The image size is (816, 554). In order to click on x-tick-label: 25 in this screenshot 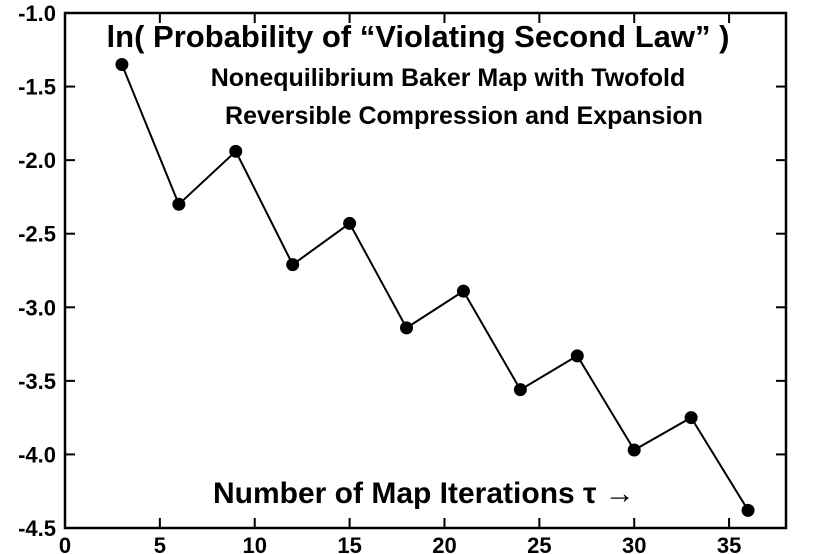, I will do `click(539, 543)`.